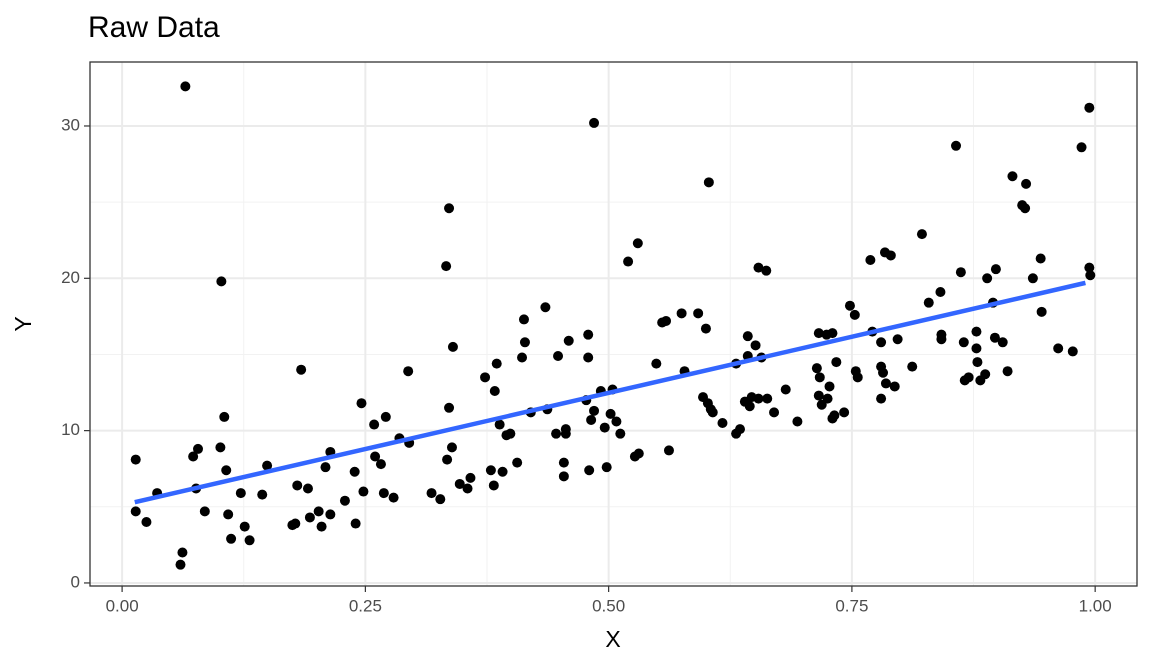  I want to click on x-axis-title: X, so click(612, 639).